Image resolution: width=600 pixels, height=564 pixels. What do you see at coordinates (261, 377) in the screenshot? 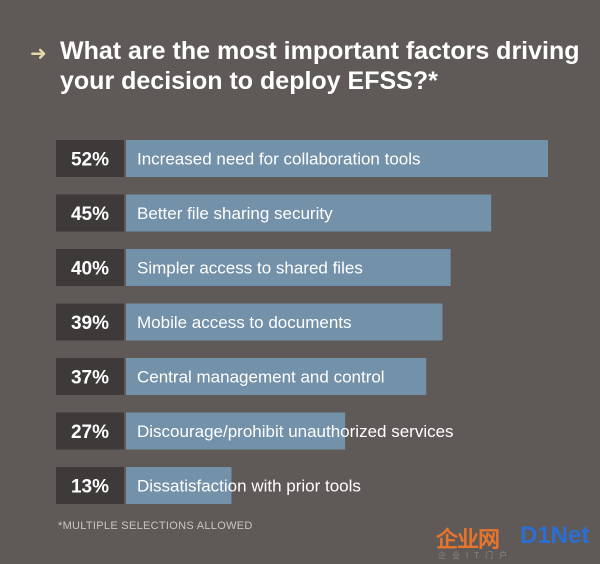
I see `category-label: Central management and control` at bounding box center [261, 377].